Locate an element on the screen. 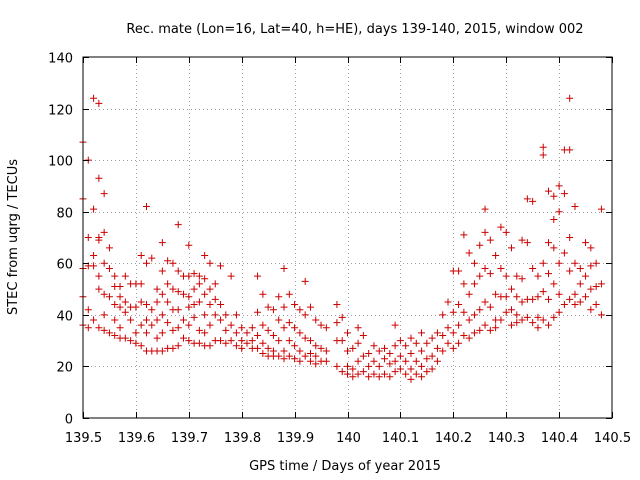 This screenshot has height=480, width=640. y-tick-label: 40 is located at coordinates (64, 317).